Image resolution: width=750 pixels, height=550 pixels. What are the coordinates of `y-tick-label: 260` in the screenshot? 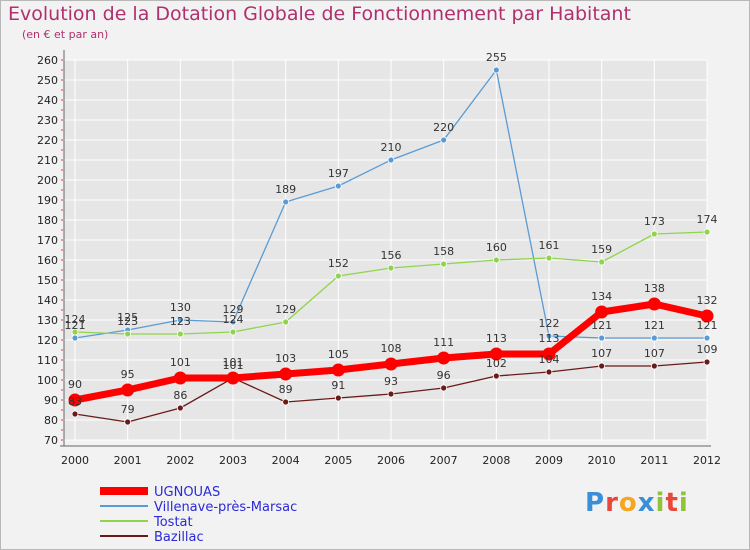 It's located at (47, 60).